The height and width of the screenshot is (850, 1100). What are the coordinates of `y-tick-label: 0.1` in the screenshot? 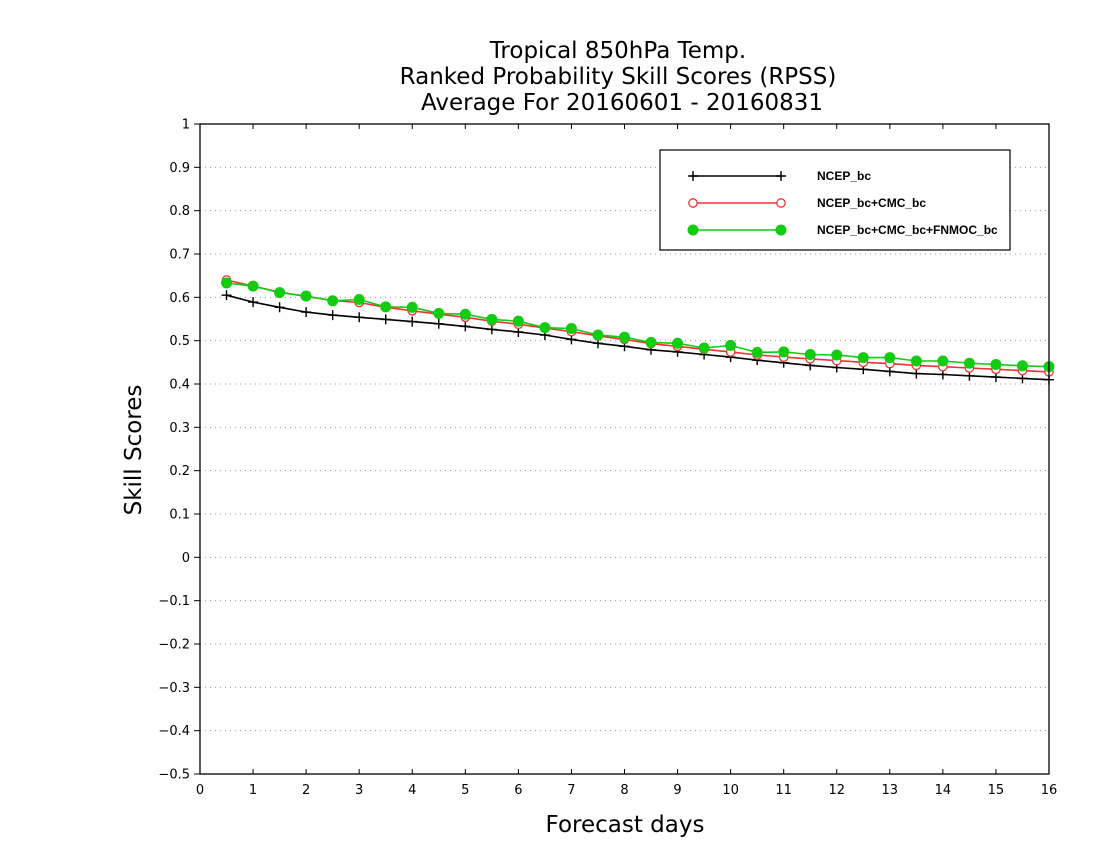 It's located at (179, 515).